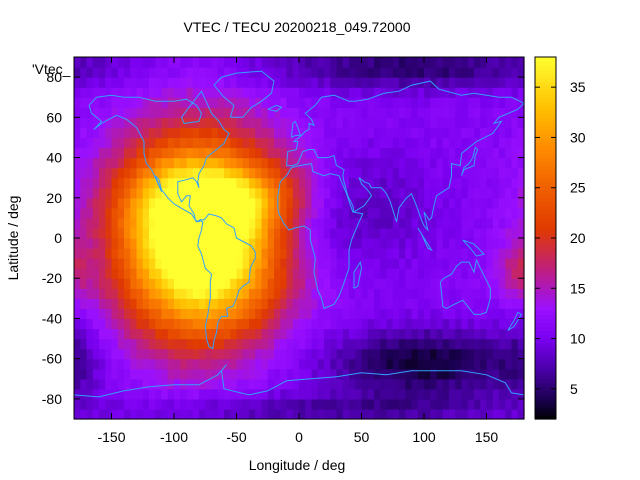 The image size is (640, 480). Describe the element at coordinates (111, 437) in the screenshot. I see `x-tick-label: -150` at that location.